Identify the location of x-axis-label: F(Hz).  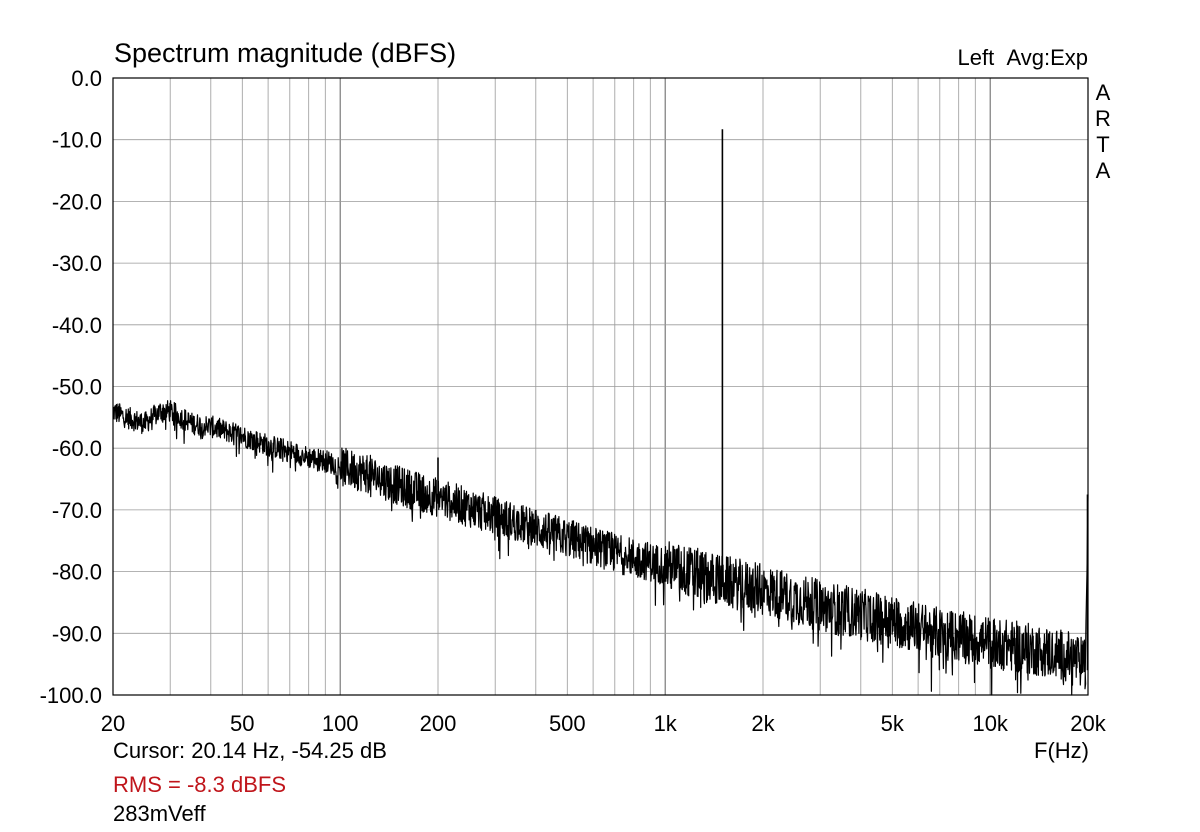
(1061, 750).